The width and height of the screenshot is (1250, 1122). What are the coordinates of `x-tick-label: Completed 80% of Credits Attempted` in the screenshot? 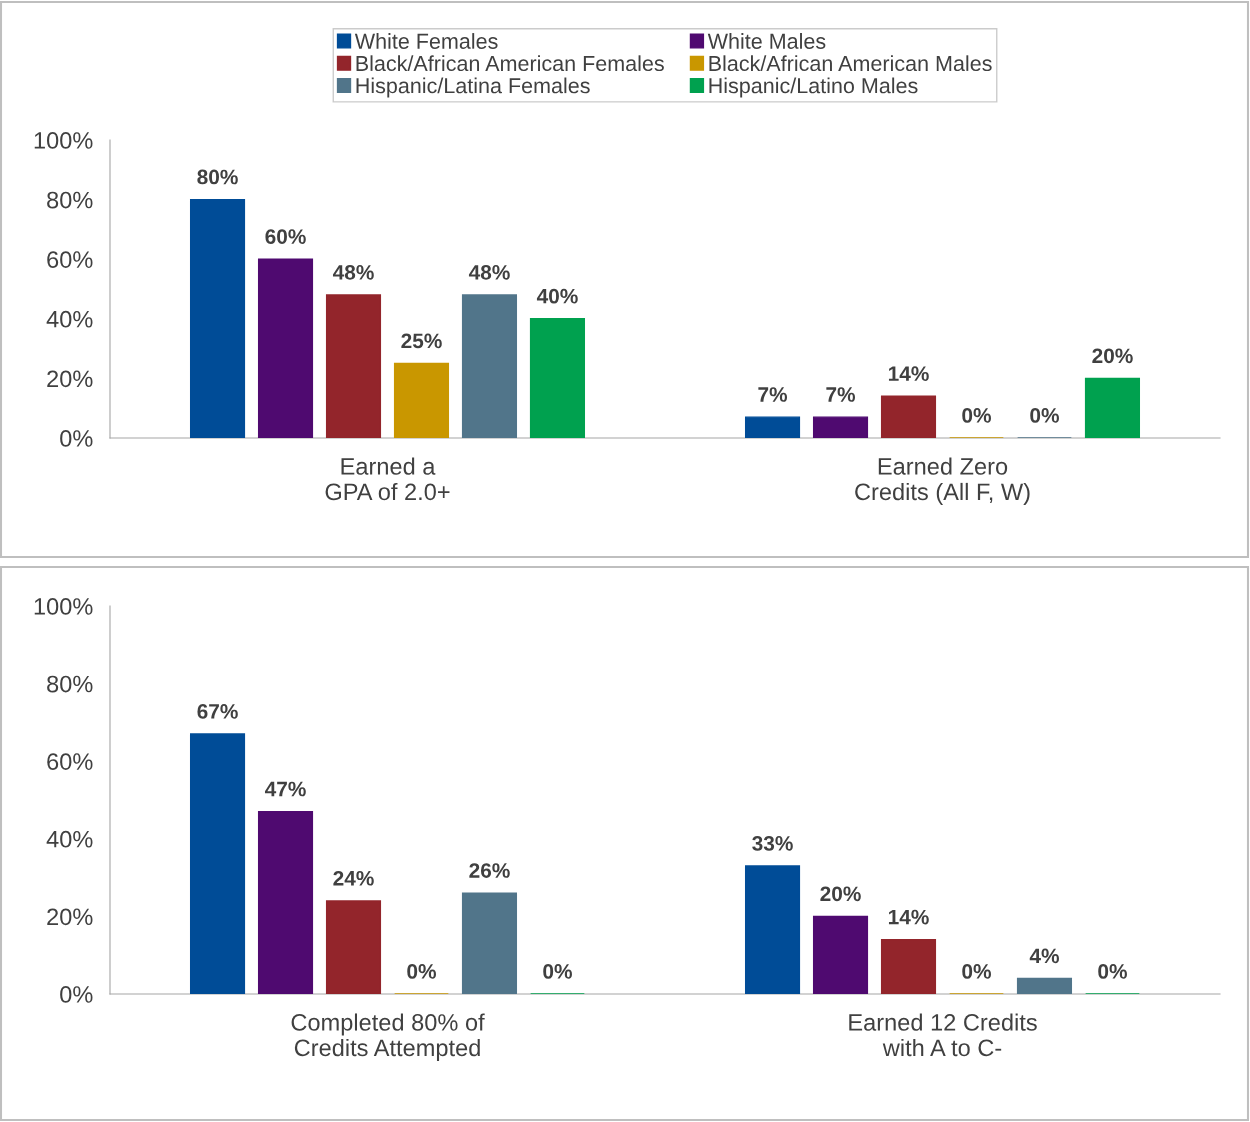 It's located at (388, 1037).